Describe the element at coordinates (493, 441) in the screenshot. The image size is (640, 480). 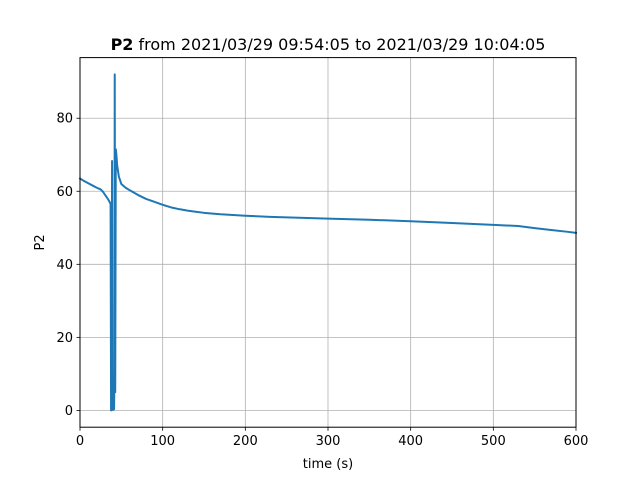
I see `x-tick-label: 500` at that location.